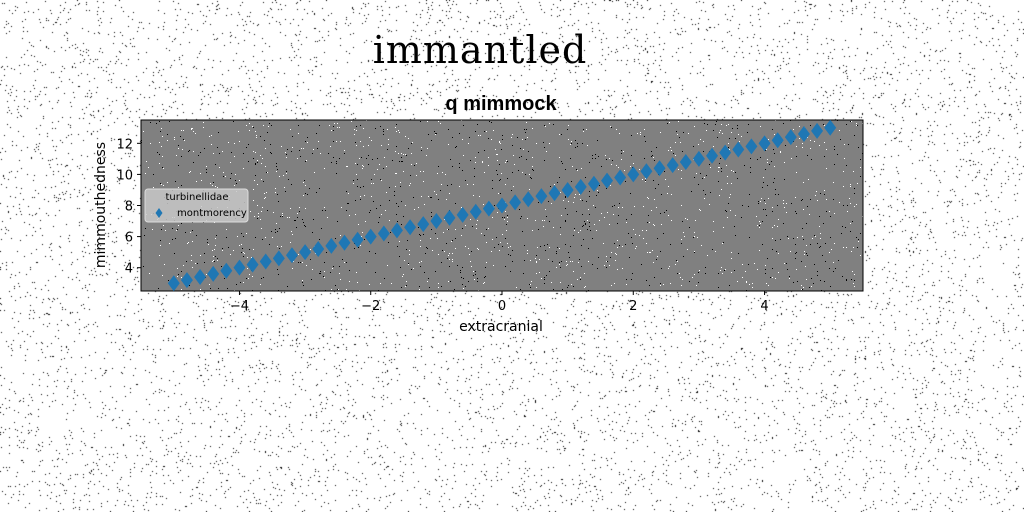  I want to click on x-tick-label: 4, so click(764, 306).